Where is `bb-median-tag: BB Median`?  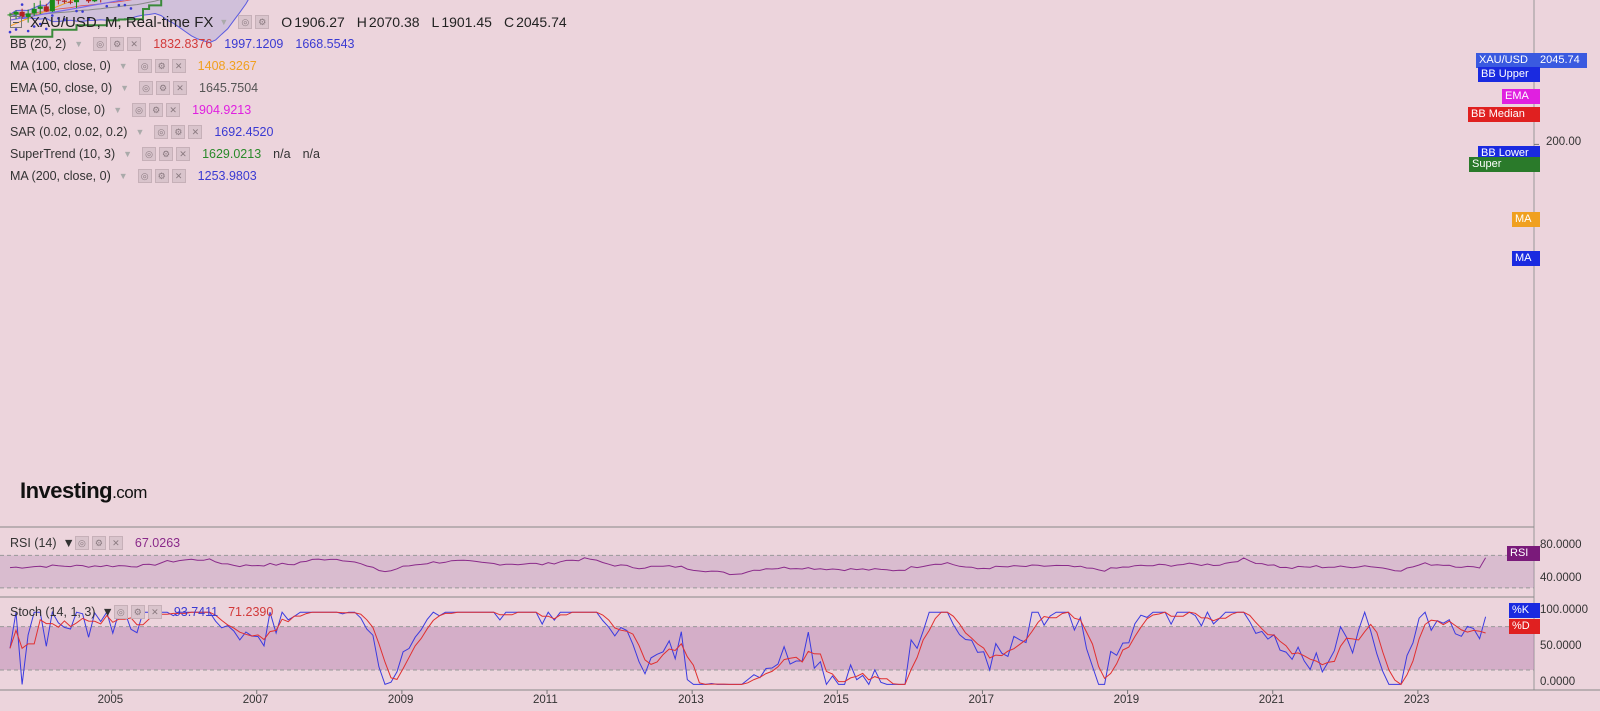
bb-median-tag: BB Median is located at coordinates (1504, 114).